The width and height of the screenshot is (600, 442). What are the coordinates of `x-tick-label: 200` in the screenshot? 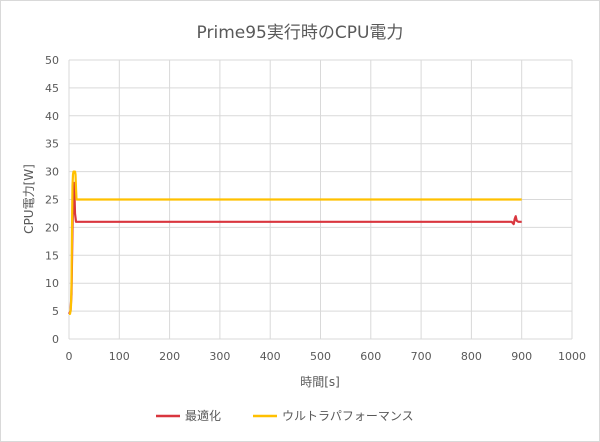 It's located at (169, 356).